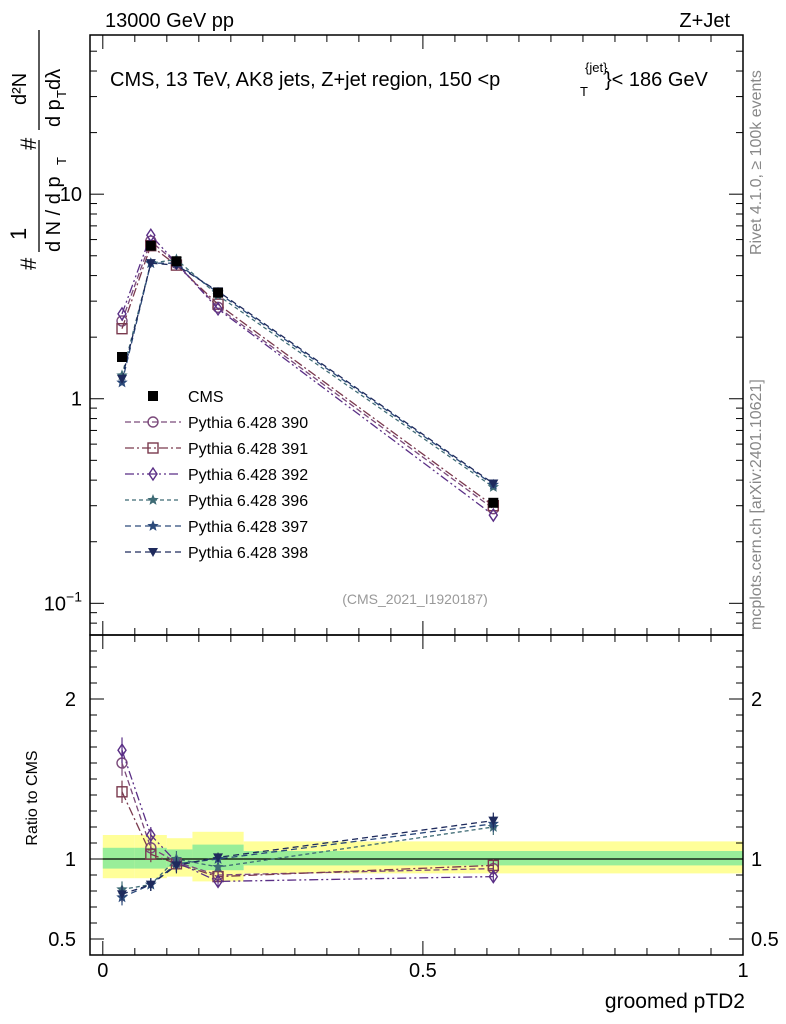 Image resolution: width=786 pixels, height=1024 pixels. Describe the element at coordinates (584, 91) in the screenshot. I see `title-sub: T` at that location.